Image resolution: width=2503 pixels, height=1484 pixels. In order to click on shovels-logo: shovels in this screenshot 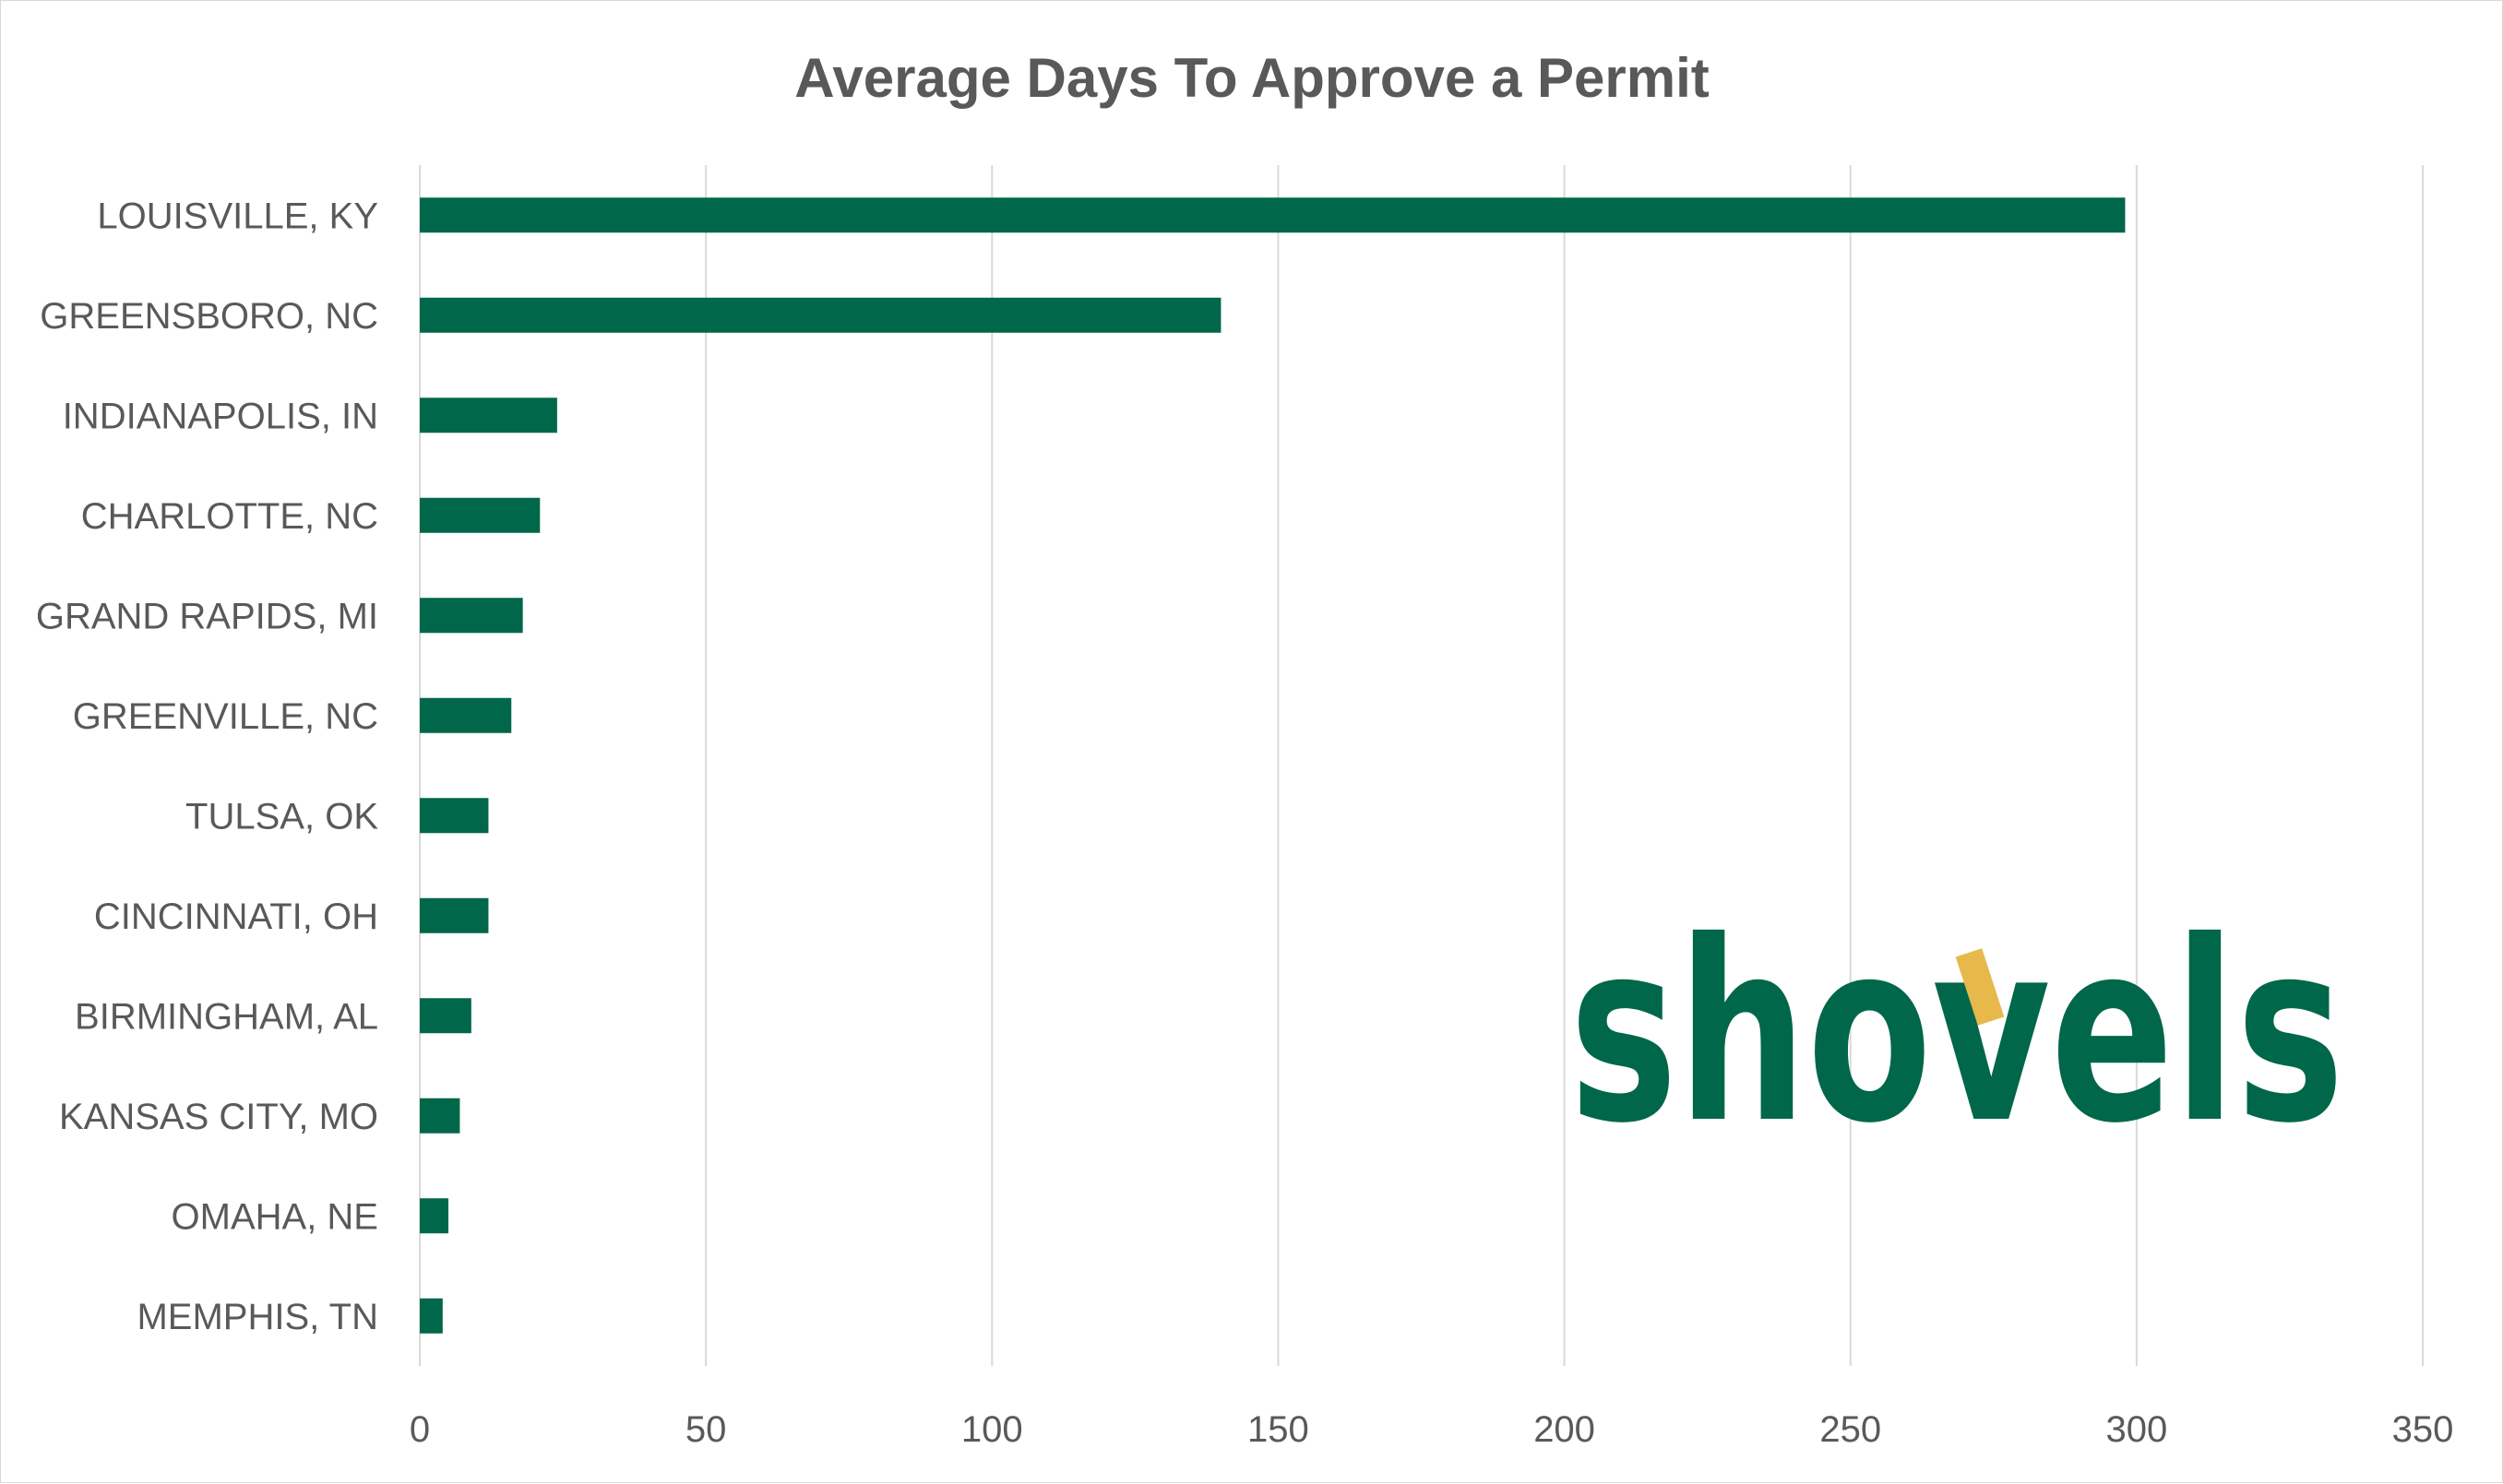, I will do `click(1956, 1033)`.